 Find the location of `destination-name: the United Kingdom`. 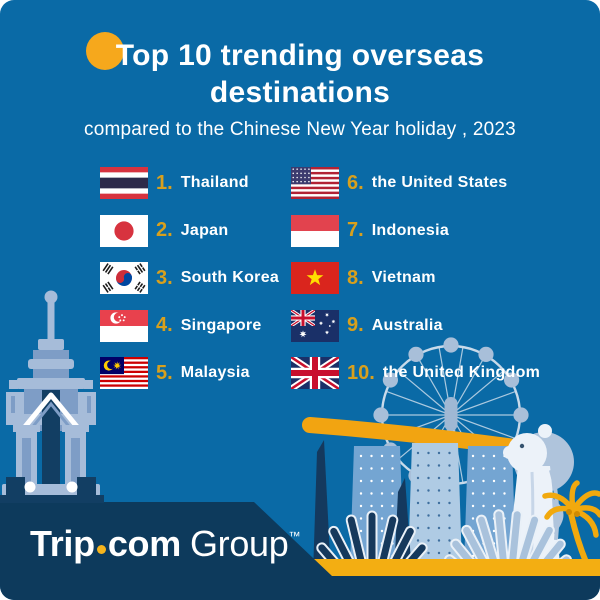

destination-name: the United Kingdom is located at coordinates (461, 372).